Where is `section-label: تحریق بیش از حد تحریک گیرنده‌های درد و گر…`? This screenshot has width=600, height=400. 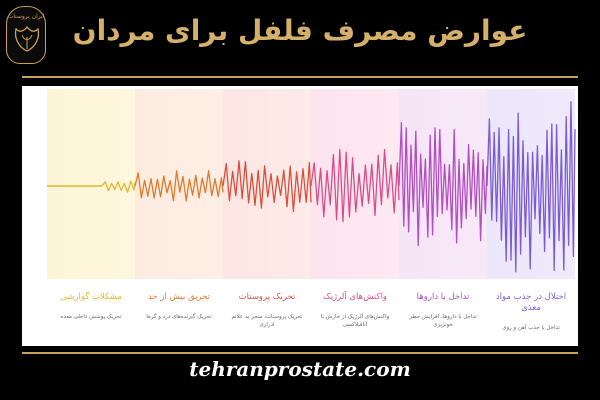
section-label: تحریق بیش از حد تحریک گیرنده‌های درد و گر… is located at coordinates (179, 319).